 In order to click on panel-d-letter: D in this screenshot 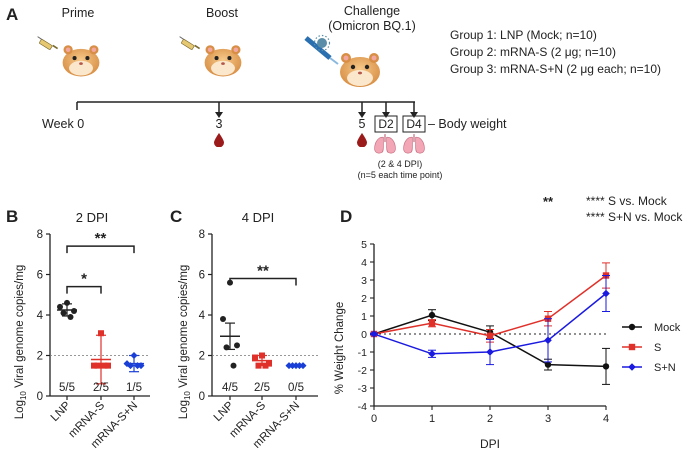, I will do `click(346, 216)`.